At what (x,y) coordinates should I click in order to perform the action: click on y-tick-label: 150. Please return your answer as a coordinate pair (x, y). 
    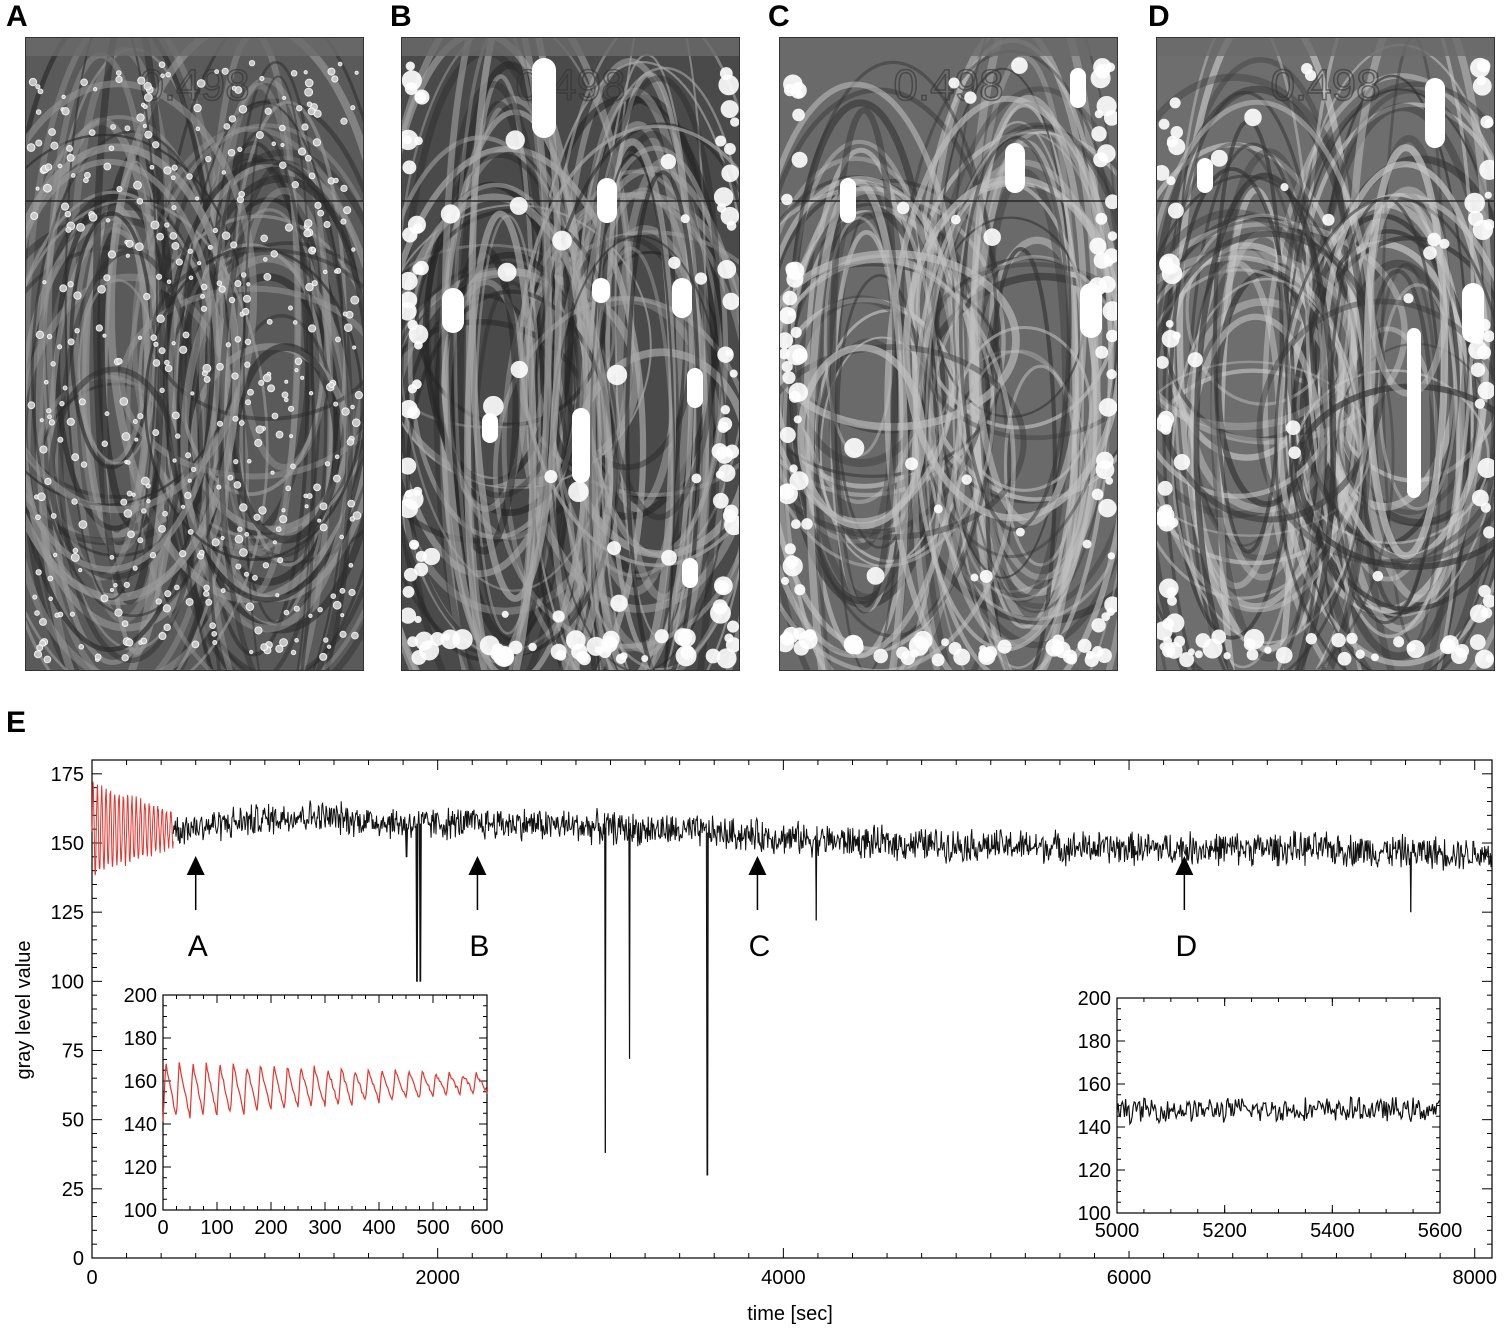
    Looking at the image, I should click on (67, 844).